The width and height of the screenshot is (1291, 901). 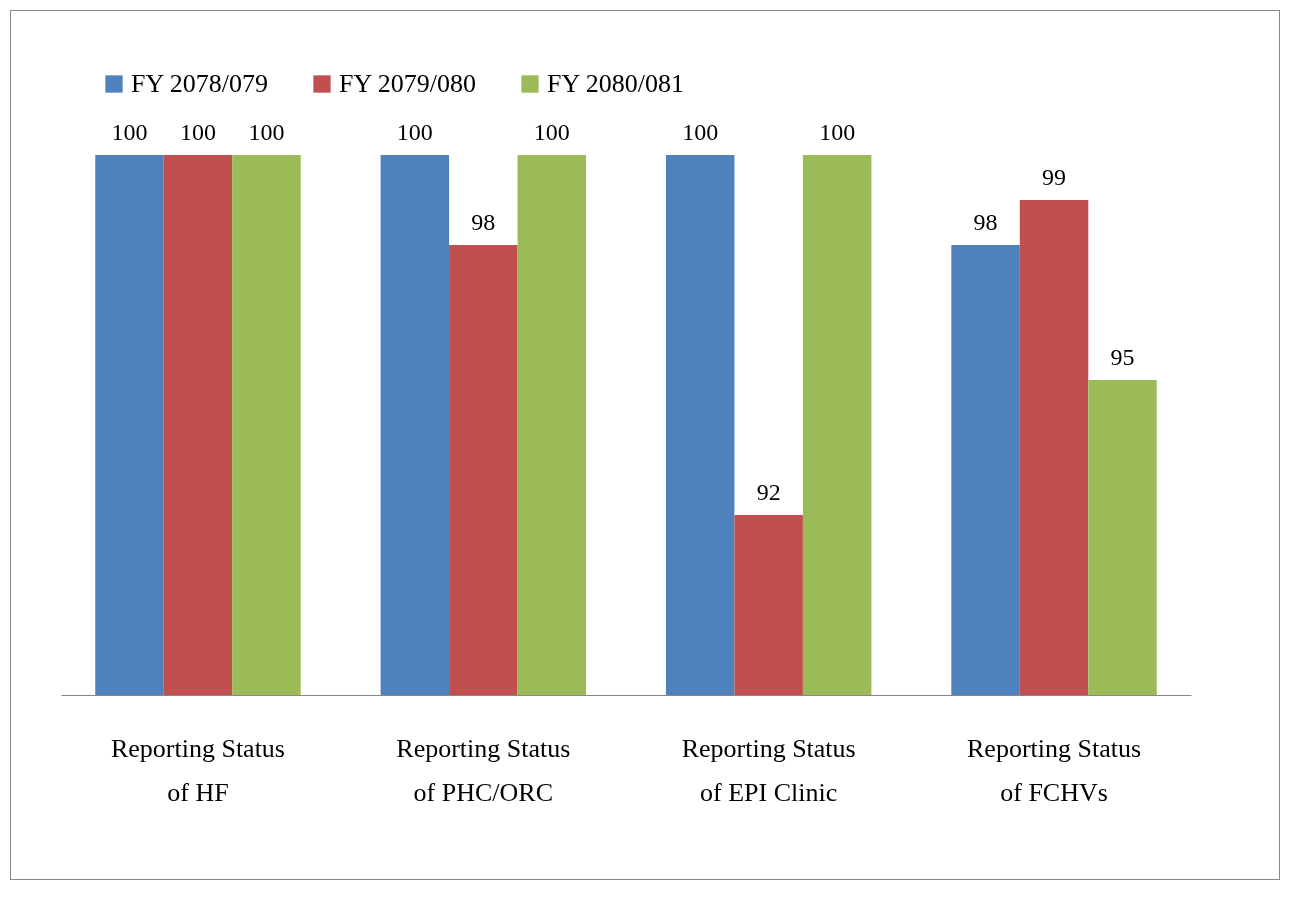 What do you see at coordinates (1054, 770) in the screenshot?
I see `x-tick-label: Reporting Status of FCHVs` at bounding box center [1054, 770].